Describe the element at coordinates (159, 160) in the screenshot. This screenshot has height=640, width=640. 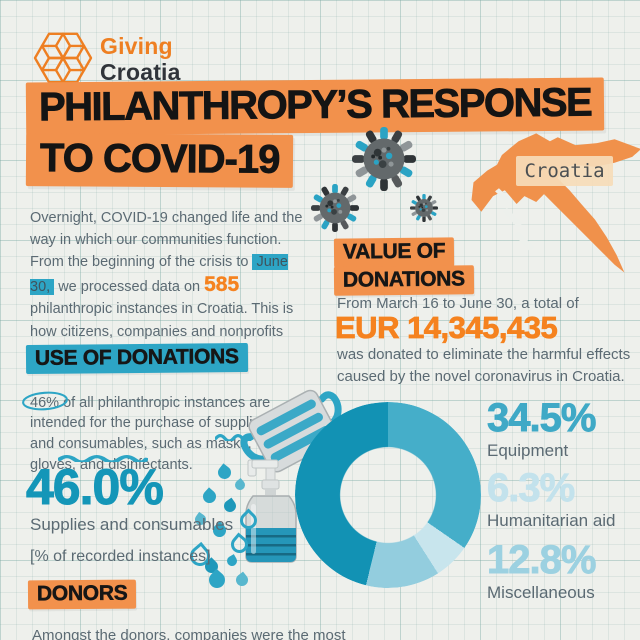
I see `page-title-line2: TO COVID-19` at that location.